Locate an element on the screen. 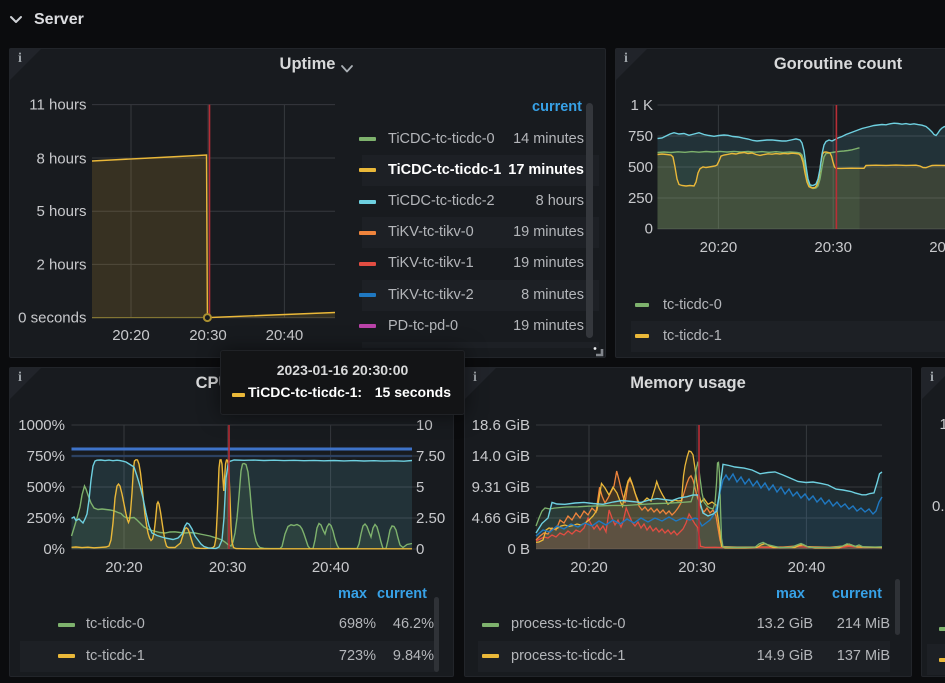 The height and width of the screenshot is (683, 945). svg-text: 9.31 GiB is located at coordinates (501, 487).